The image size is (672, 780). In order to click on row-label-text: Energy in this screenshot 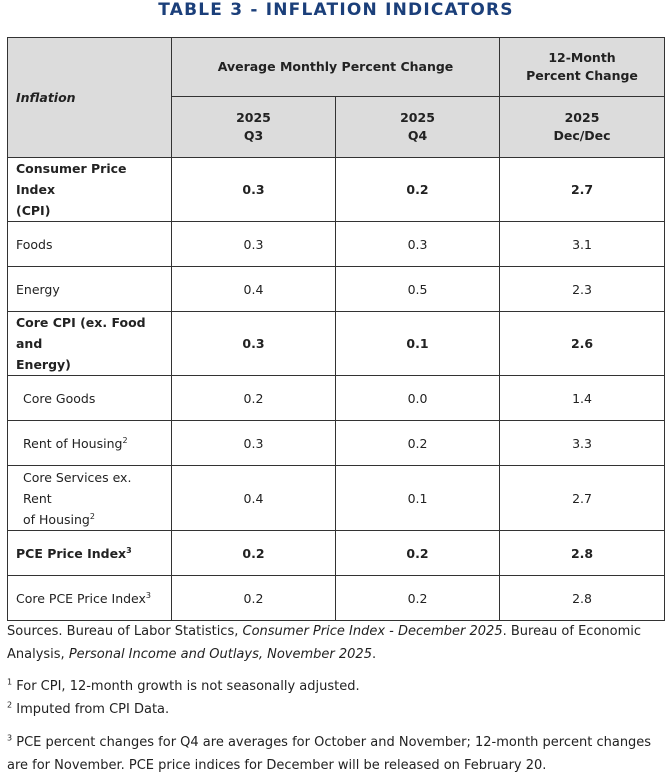, I will do `click(38, 289)`.